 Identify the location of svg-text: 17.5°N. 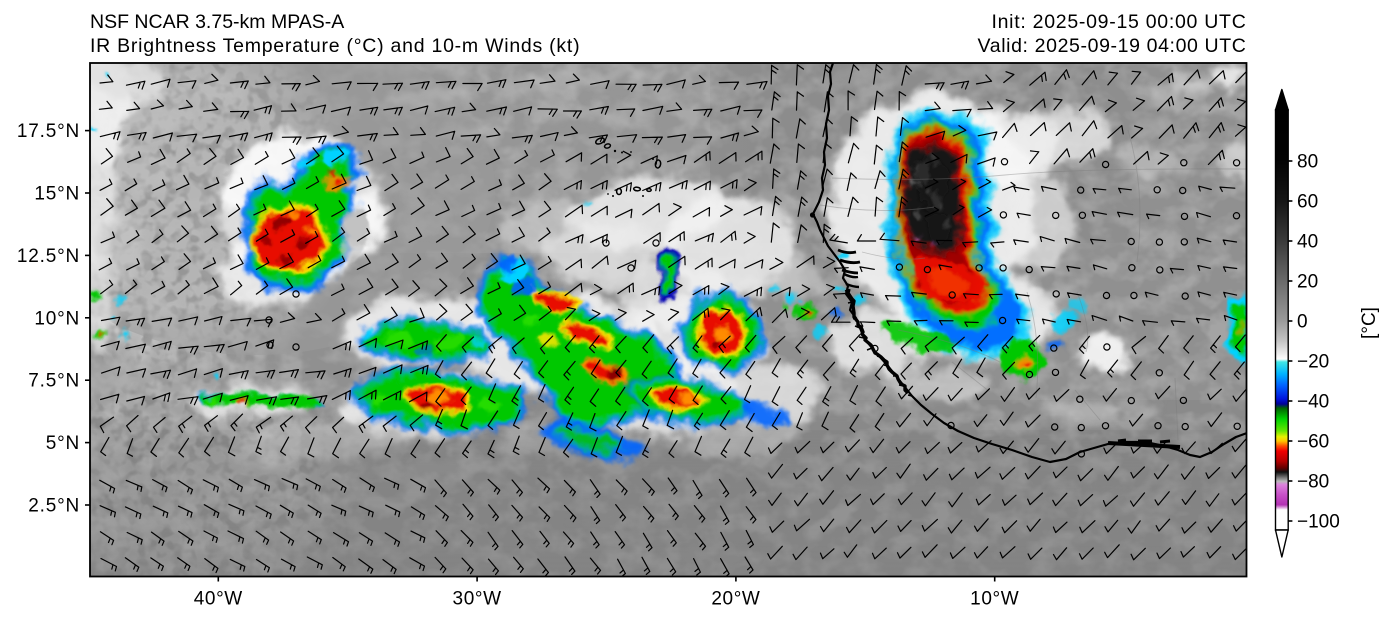
(48, 131).